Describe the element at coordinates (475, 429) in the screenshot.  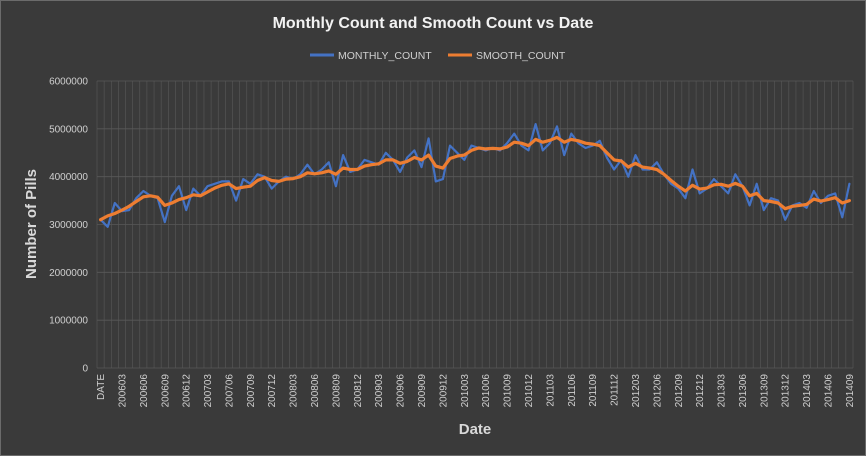
I see `x-axis-title: Date` at that location.